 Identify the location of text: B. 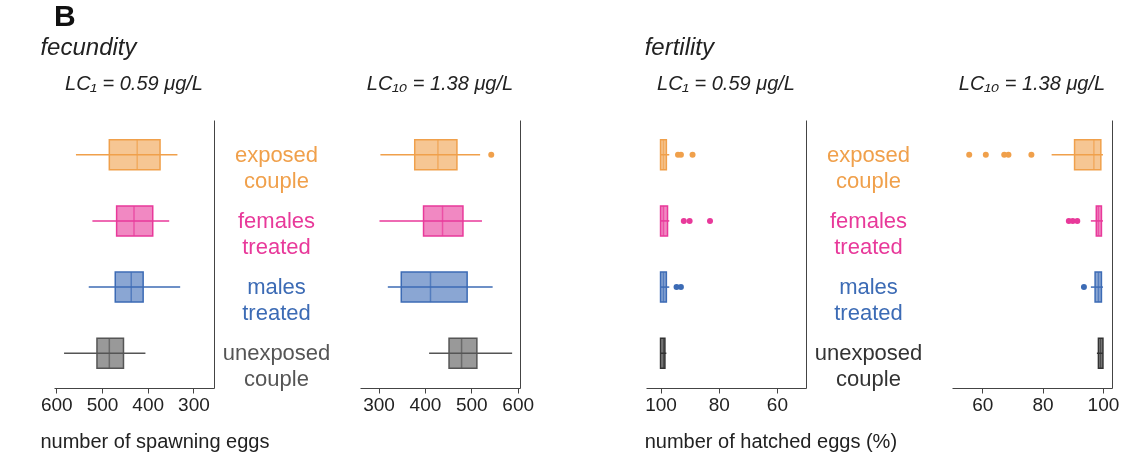
(65, 16).